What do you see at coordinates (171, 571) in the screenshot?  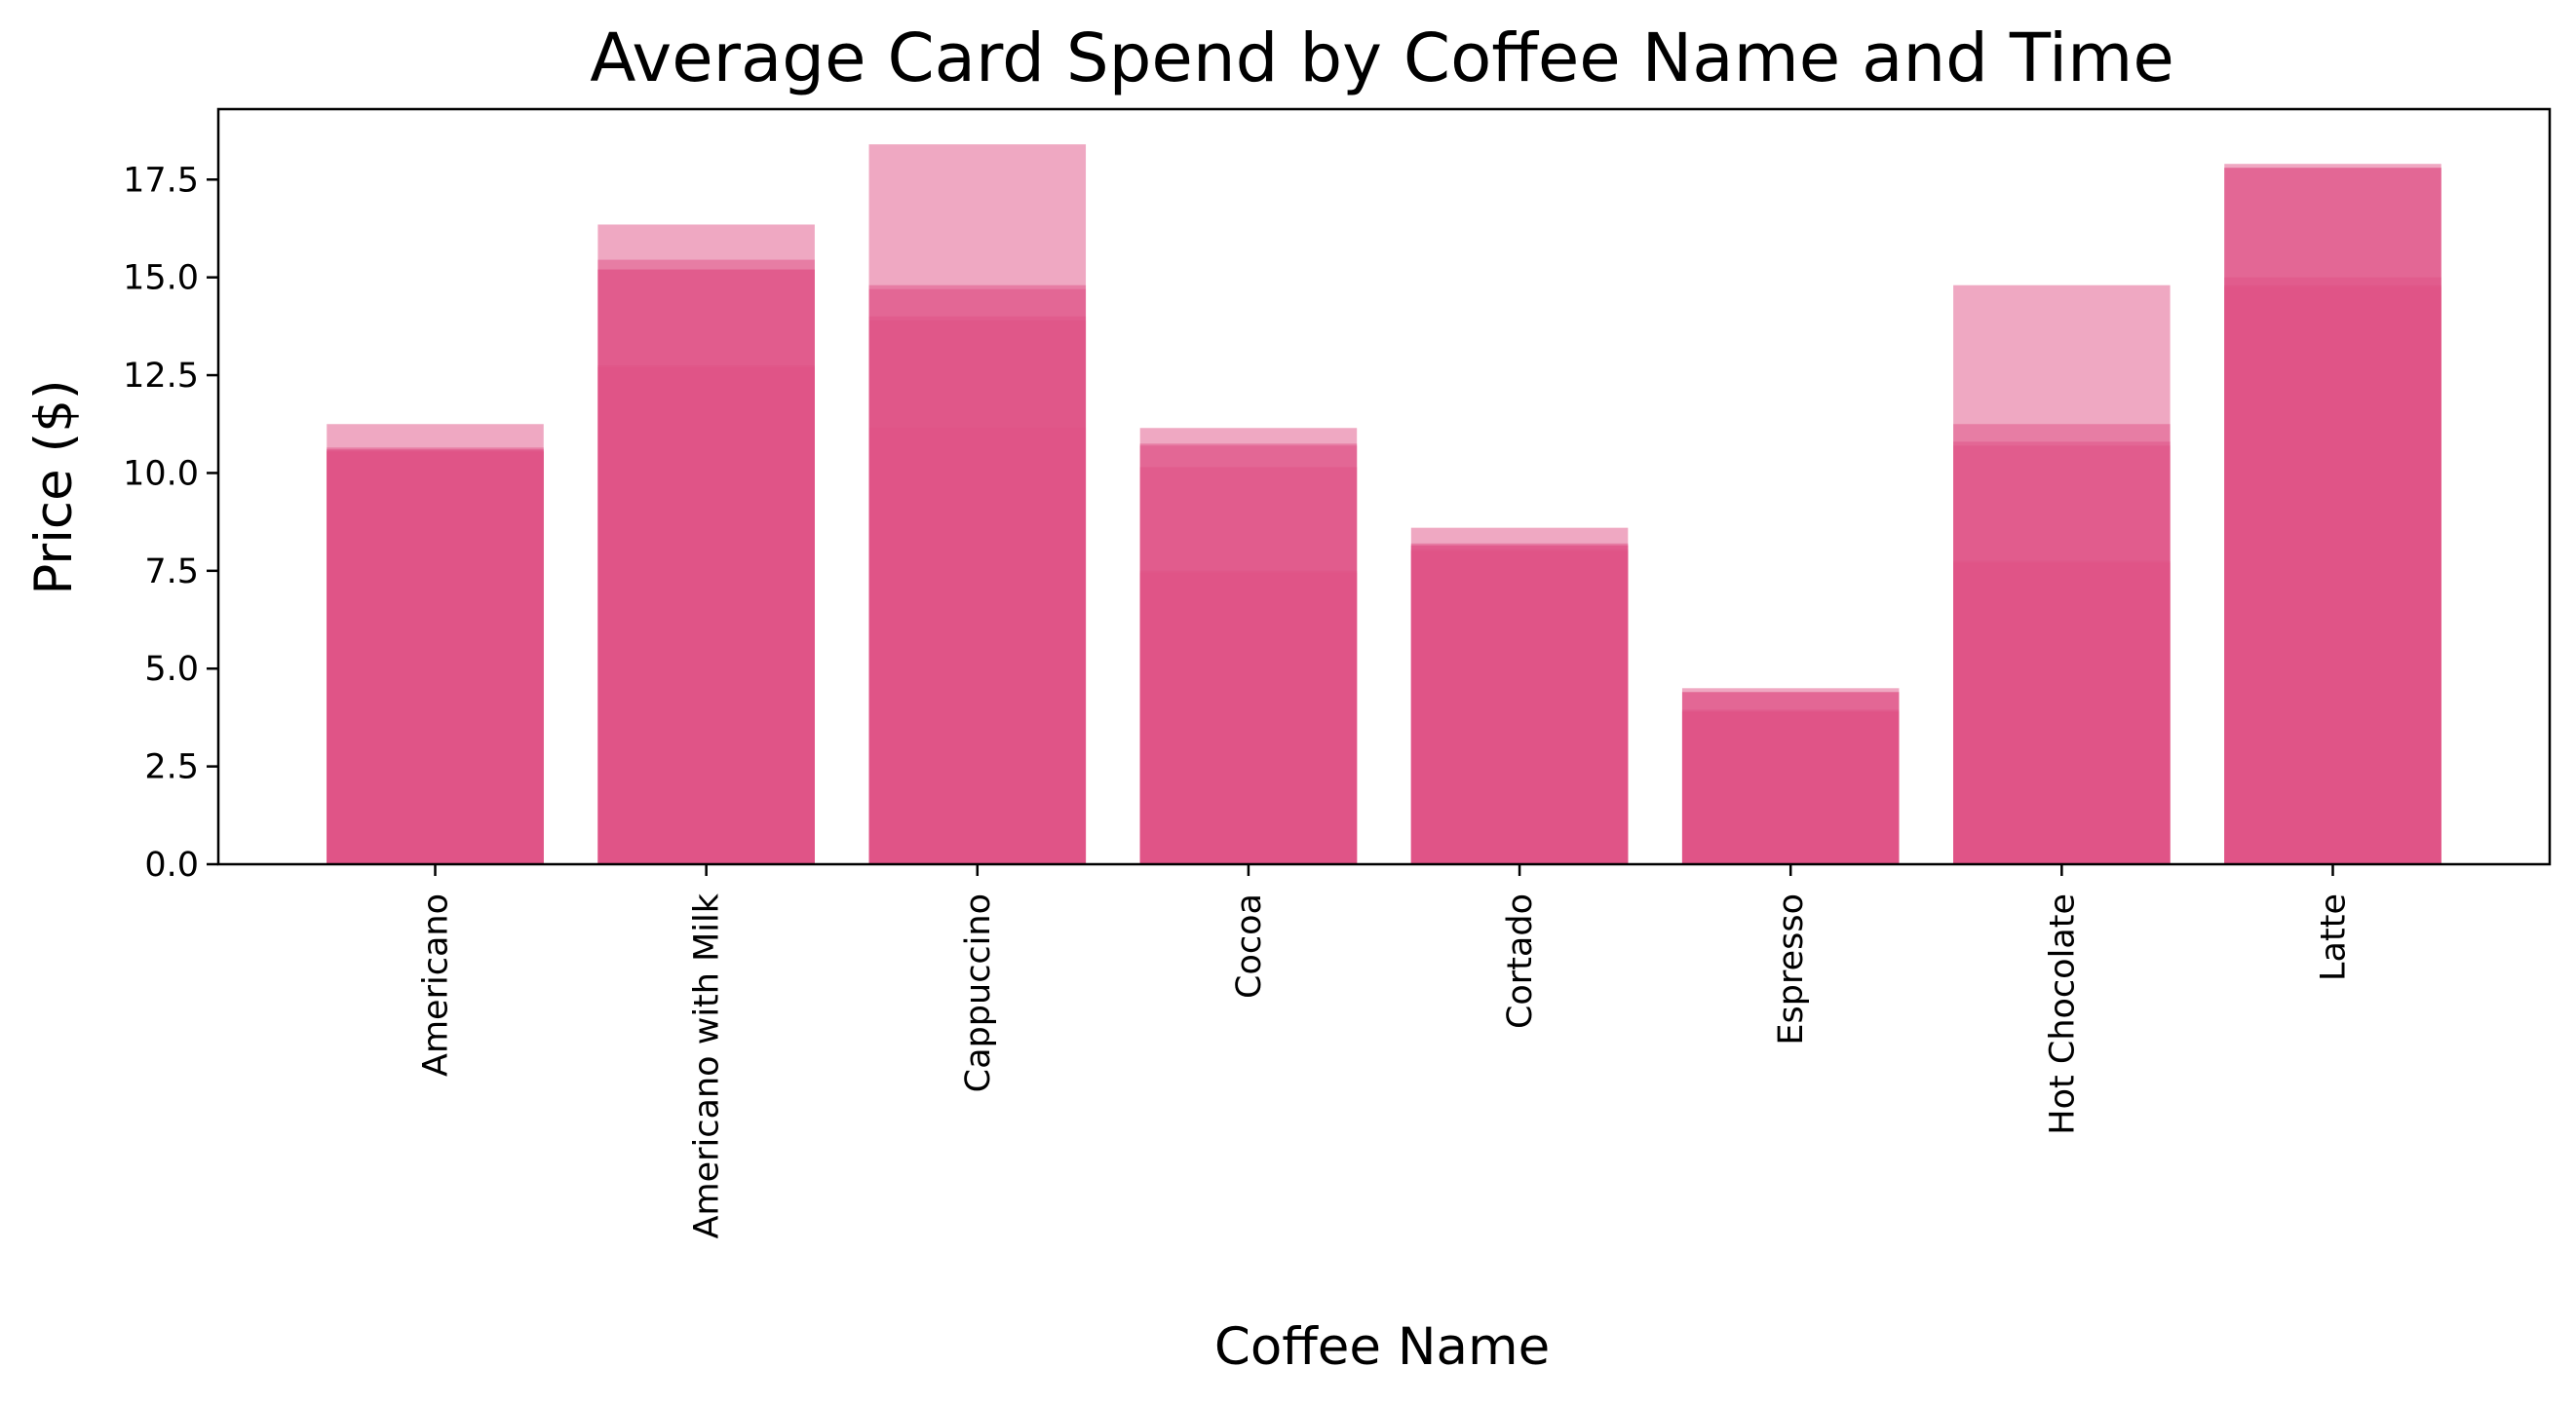 I see `y-tick-label: 7.5` at bounding box center [171, 571].